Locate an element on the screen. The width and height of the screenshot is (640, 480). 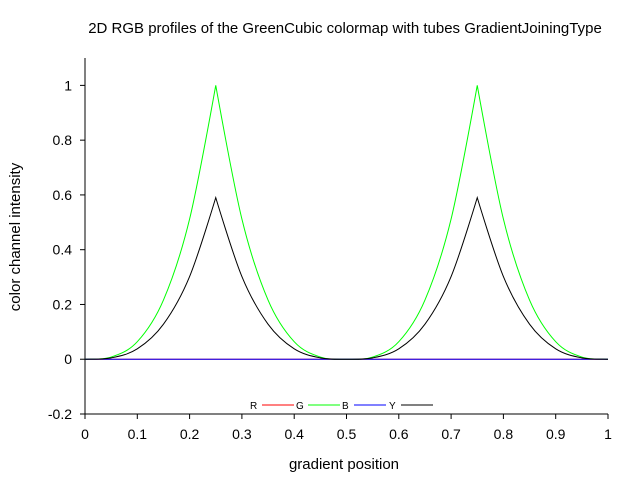
x-tick-label: 1 is located at coordinates (608, 434).